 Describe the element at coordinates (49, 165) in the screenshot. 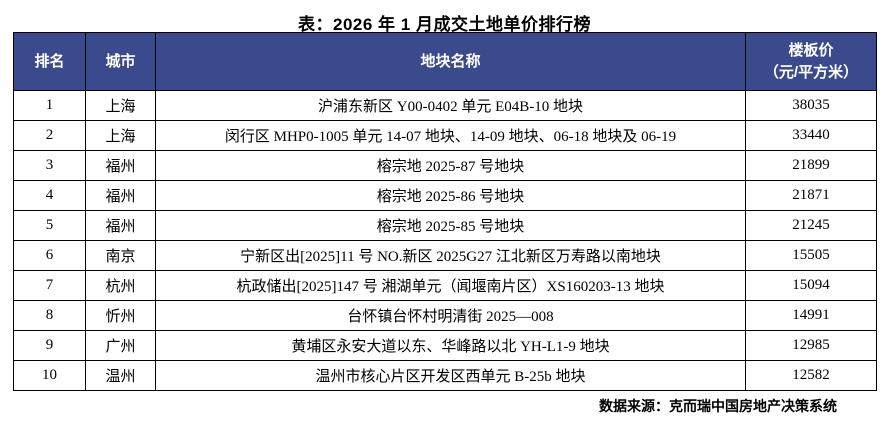

I see `rank-cell: 3` at that location.